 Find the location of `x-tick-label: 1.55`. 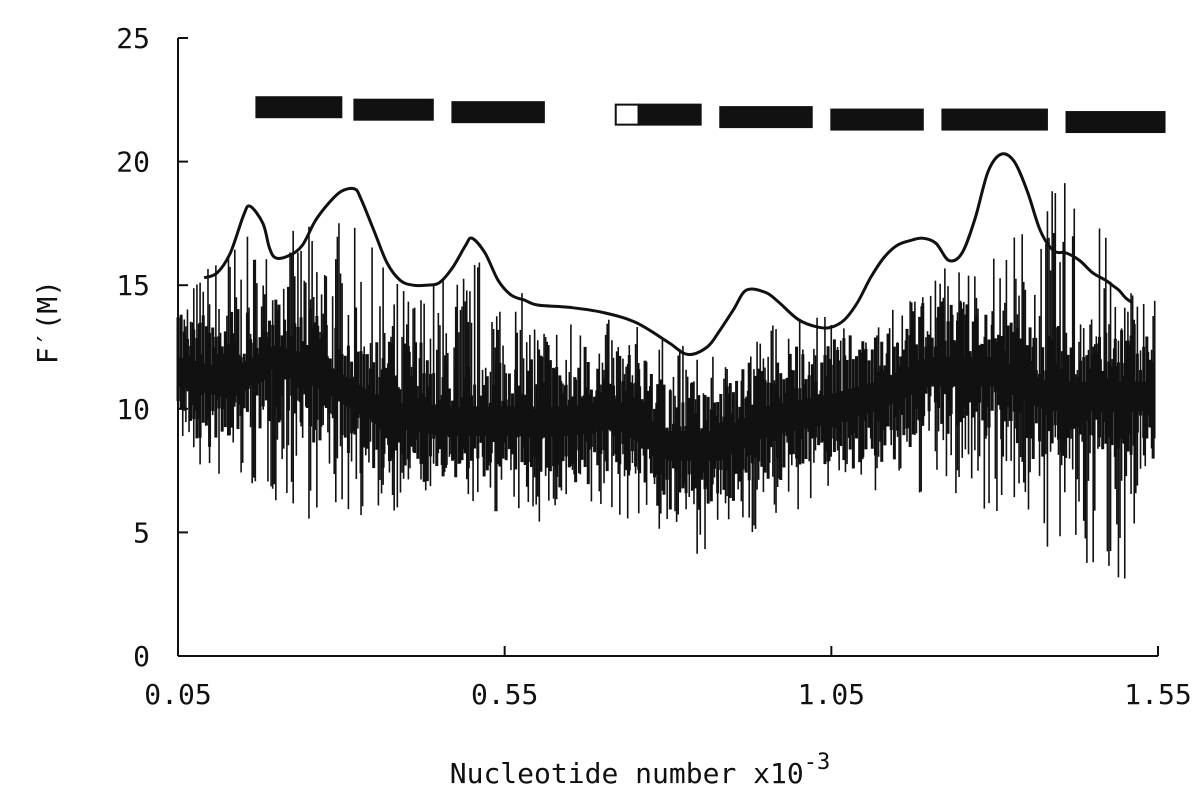

x-tick-label: 1.55 is located at coordinates (1157, 694).